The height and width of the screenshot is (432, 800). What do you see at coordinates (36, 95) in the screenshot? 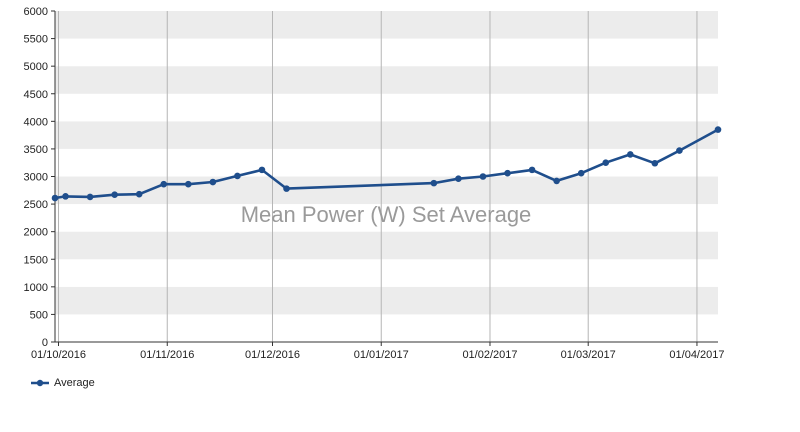
I see `y-tick-label: 4500` at bounding box center [36, 95].